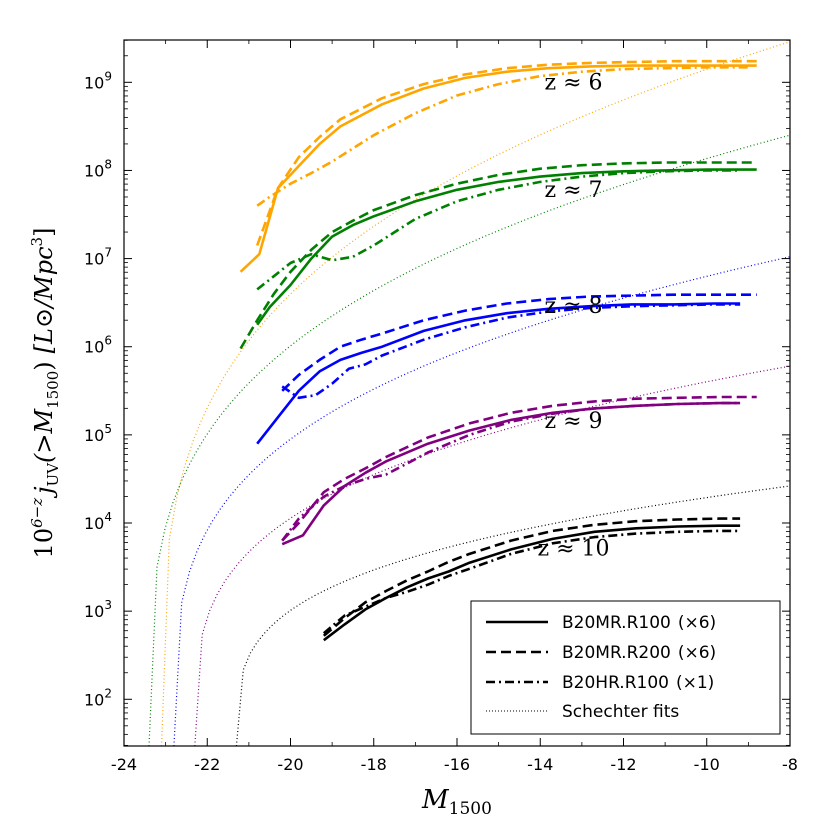 This screenshot has height=830, width=830. What do you see at coordinates (37, 242) in the screenshot?
I see `y-axis-title-units-sup: 3` at bounding box center [37, 242].